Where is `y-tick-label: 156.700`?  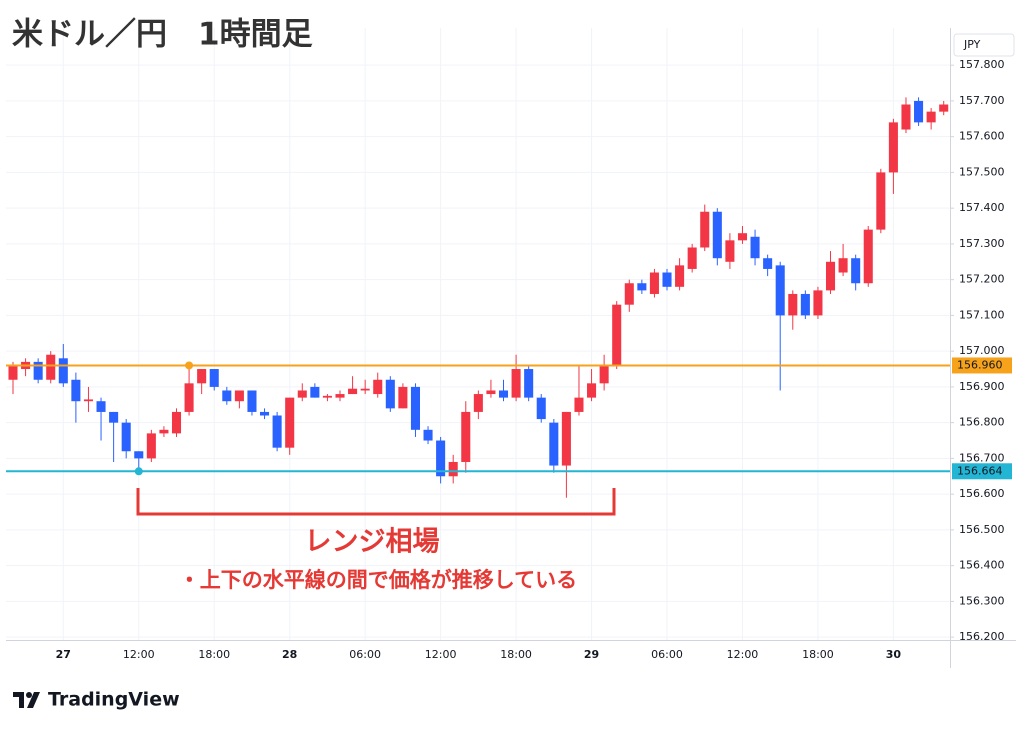 y-tick-label: 156.700 is located at coordinates (982, 457).